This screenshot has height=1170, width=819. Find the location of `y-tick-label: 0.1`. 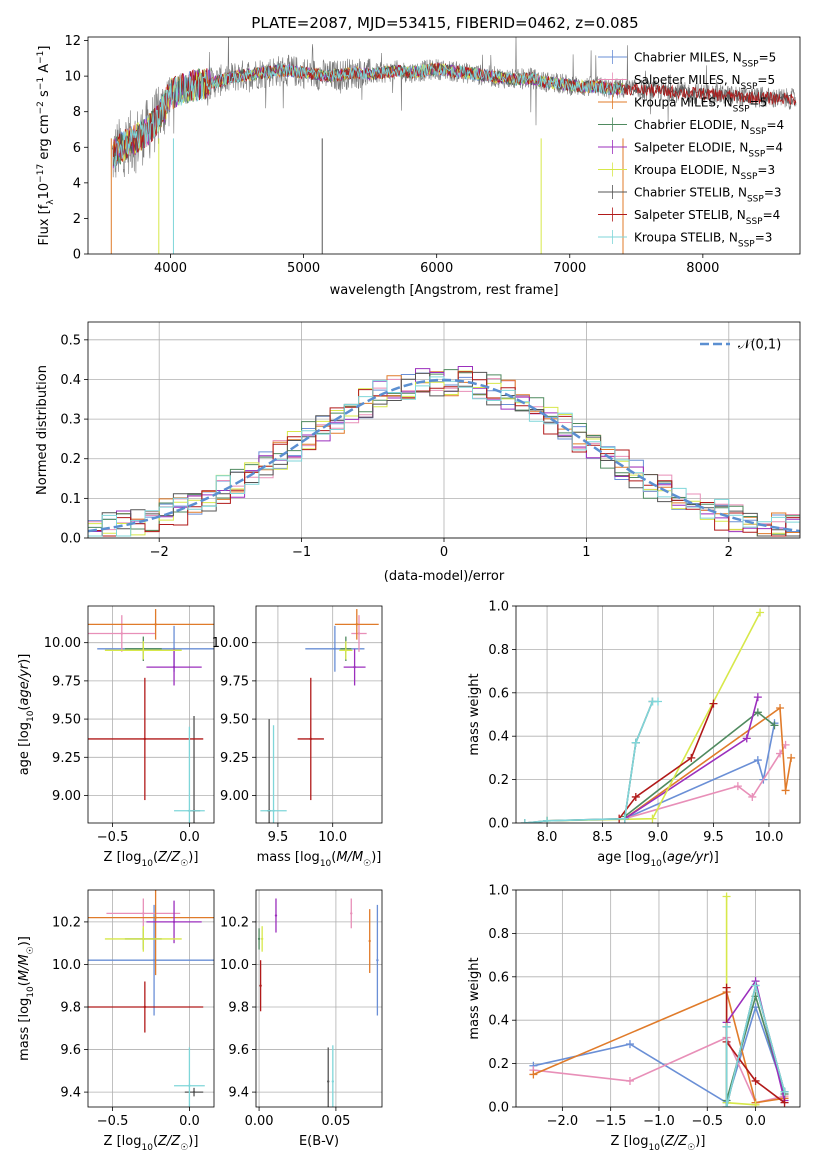

y-tick-label: 0.1 is located at coordinates (70, 499).